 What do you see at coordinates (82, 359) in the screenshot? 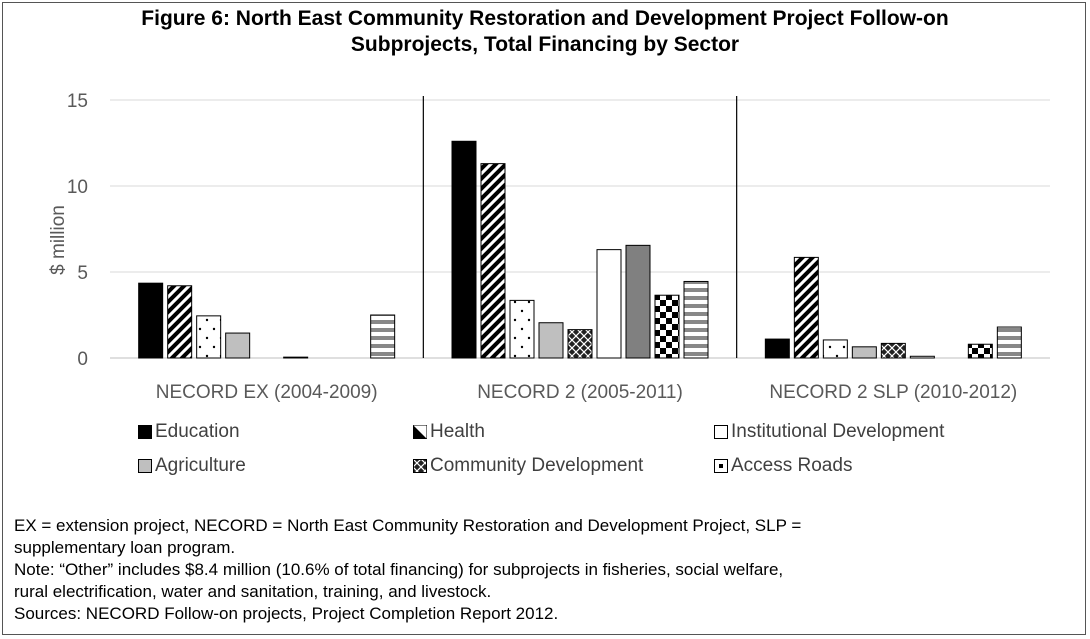
I see `y-tick-label: 0` at bounding box center [82, 359].